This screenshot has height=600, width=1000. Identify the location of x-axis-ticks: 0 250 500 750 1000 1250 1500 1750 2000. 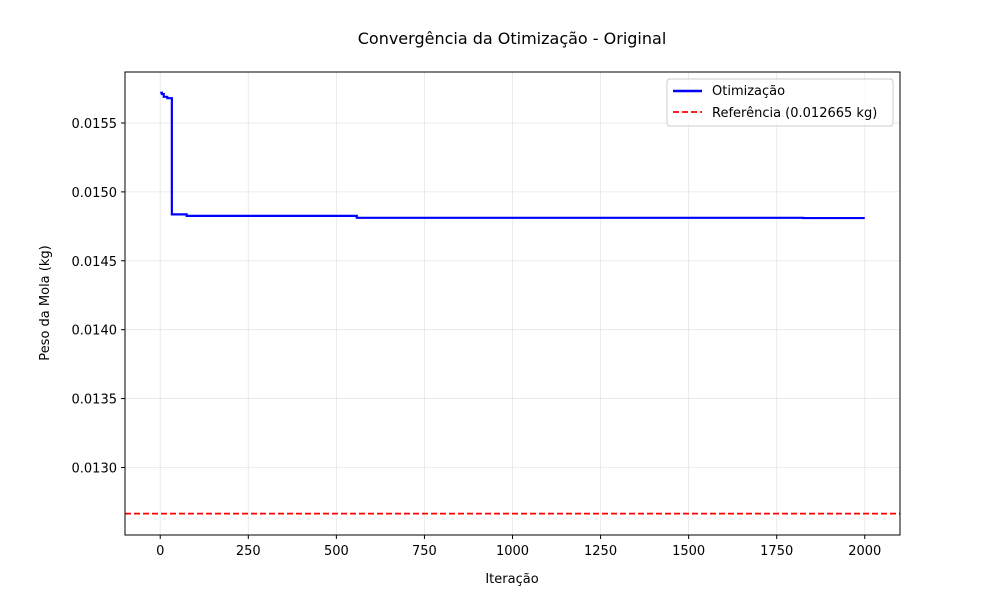
(518, 547).